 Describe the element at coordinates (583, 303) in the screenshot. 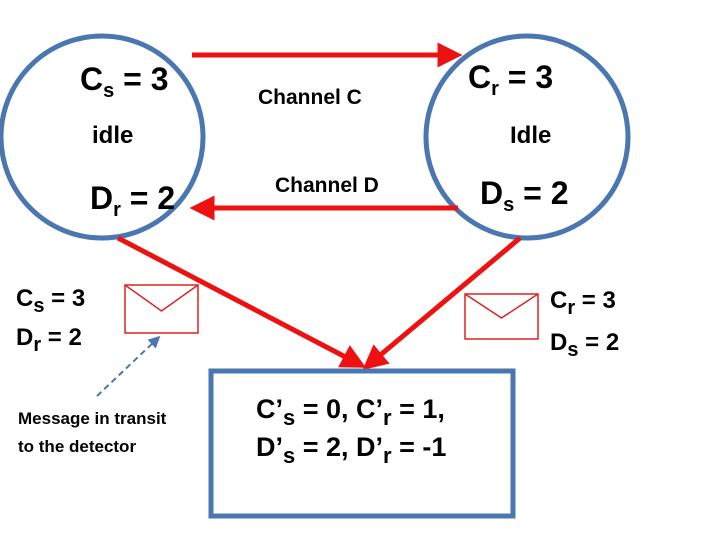

I see `right-message-c: Cr = 3` at that location.